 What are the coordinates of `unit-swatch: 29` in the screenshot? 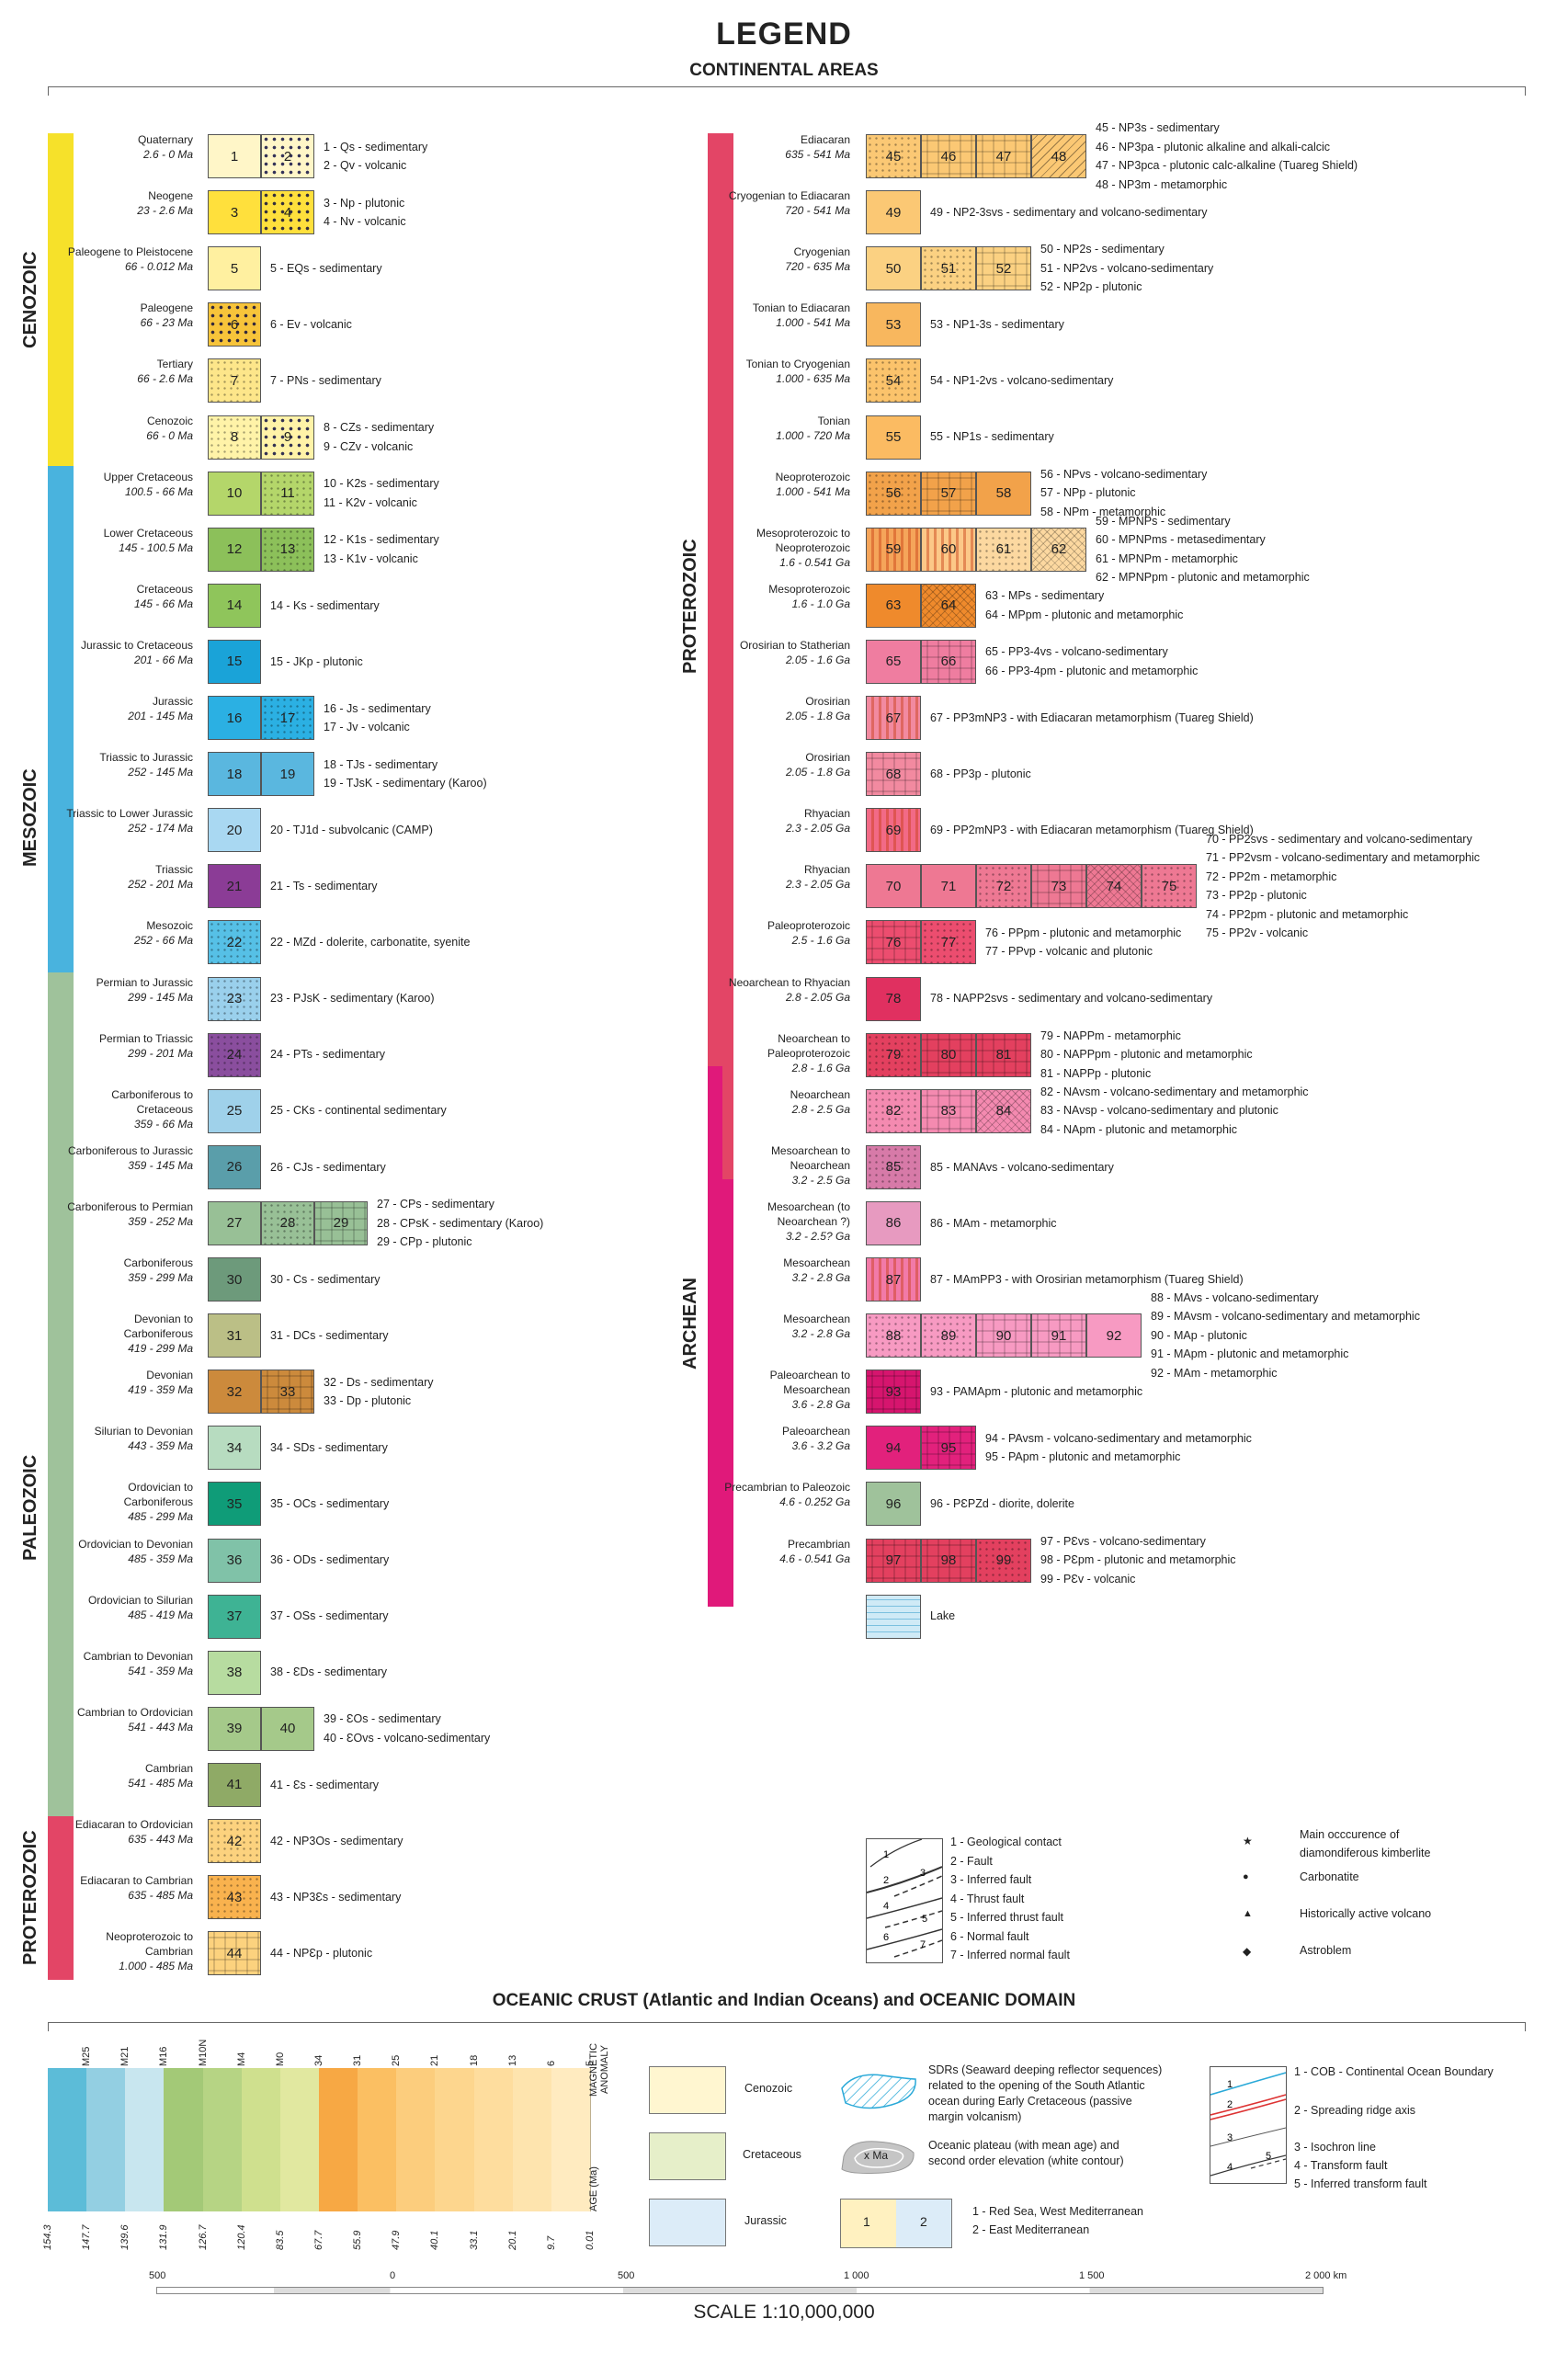 It's located at (341, 1222).